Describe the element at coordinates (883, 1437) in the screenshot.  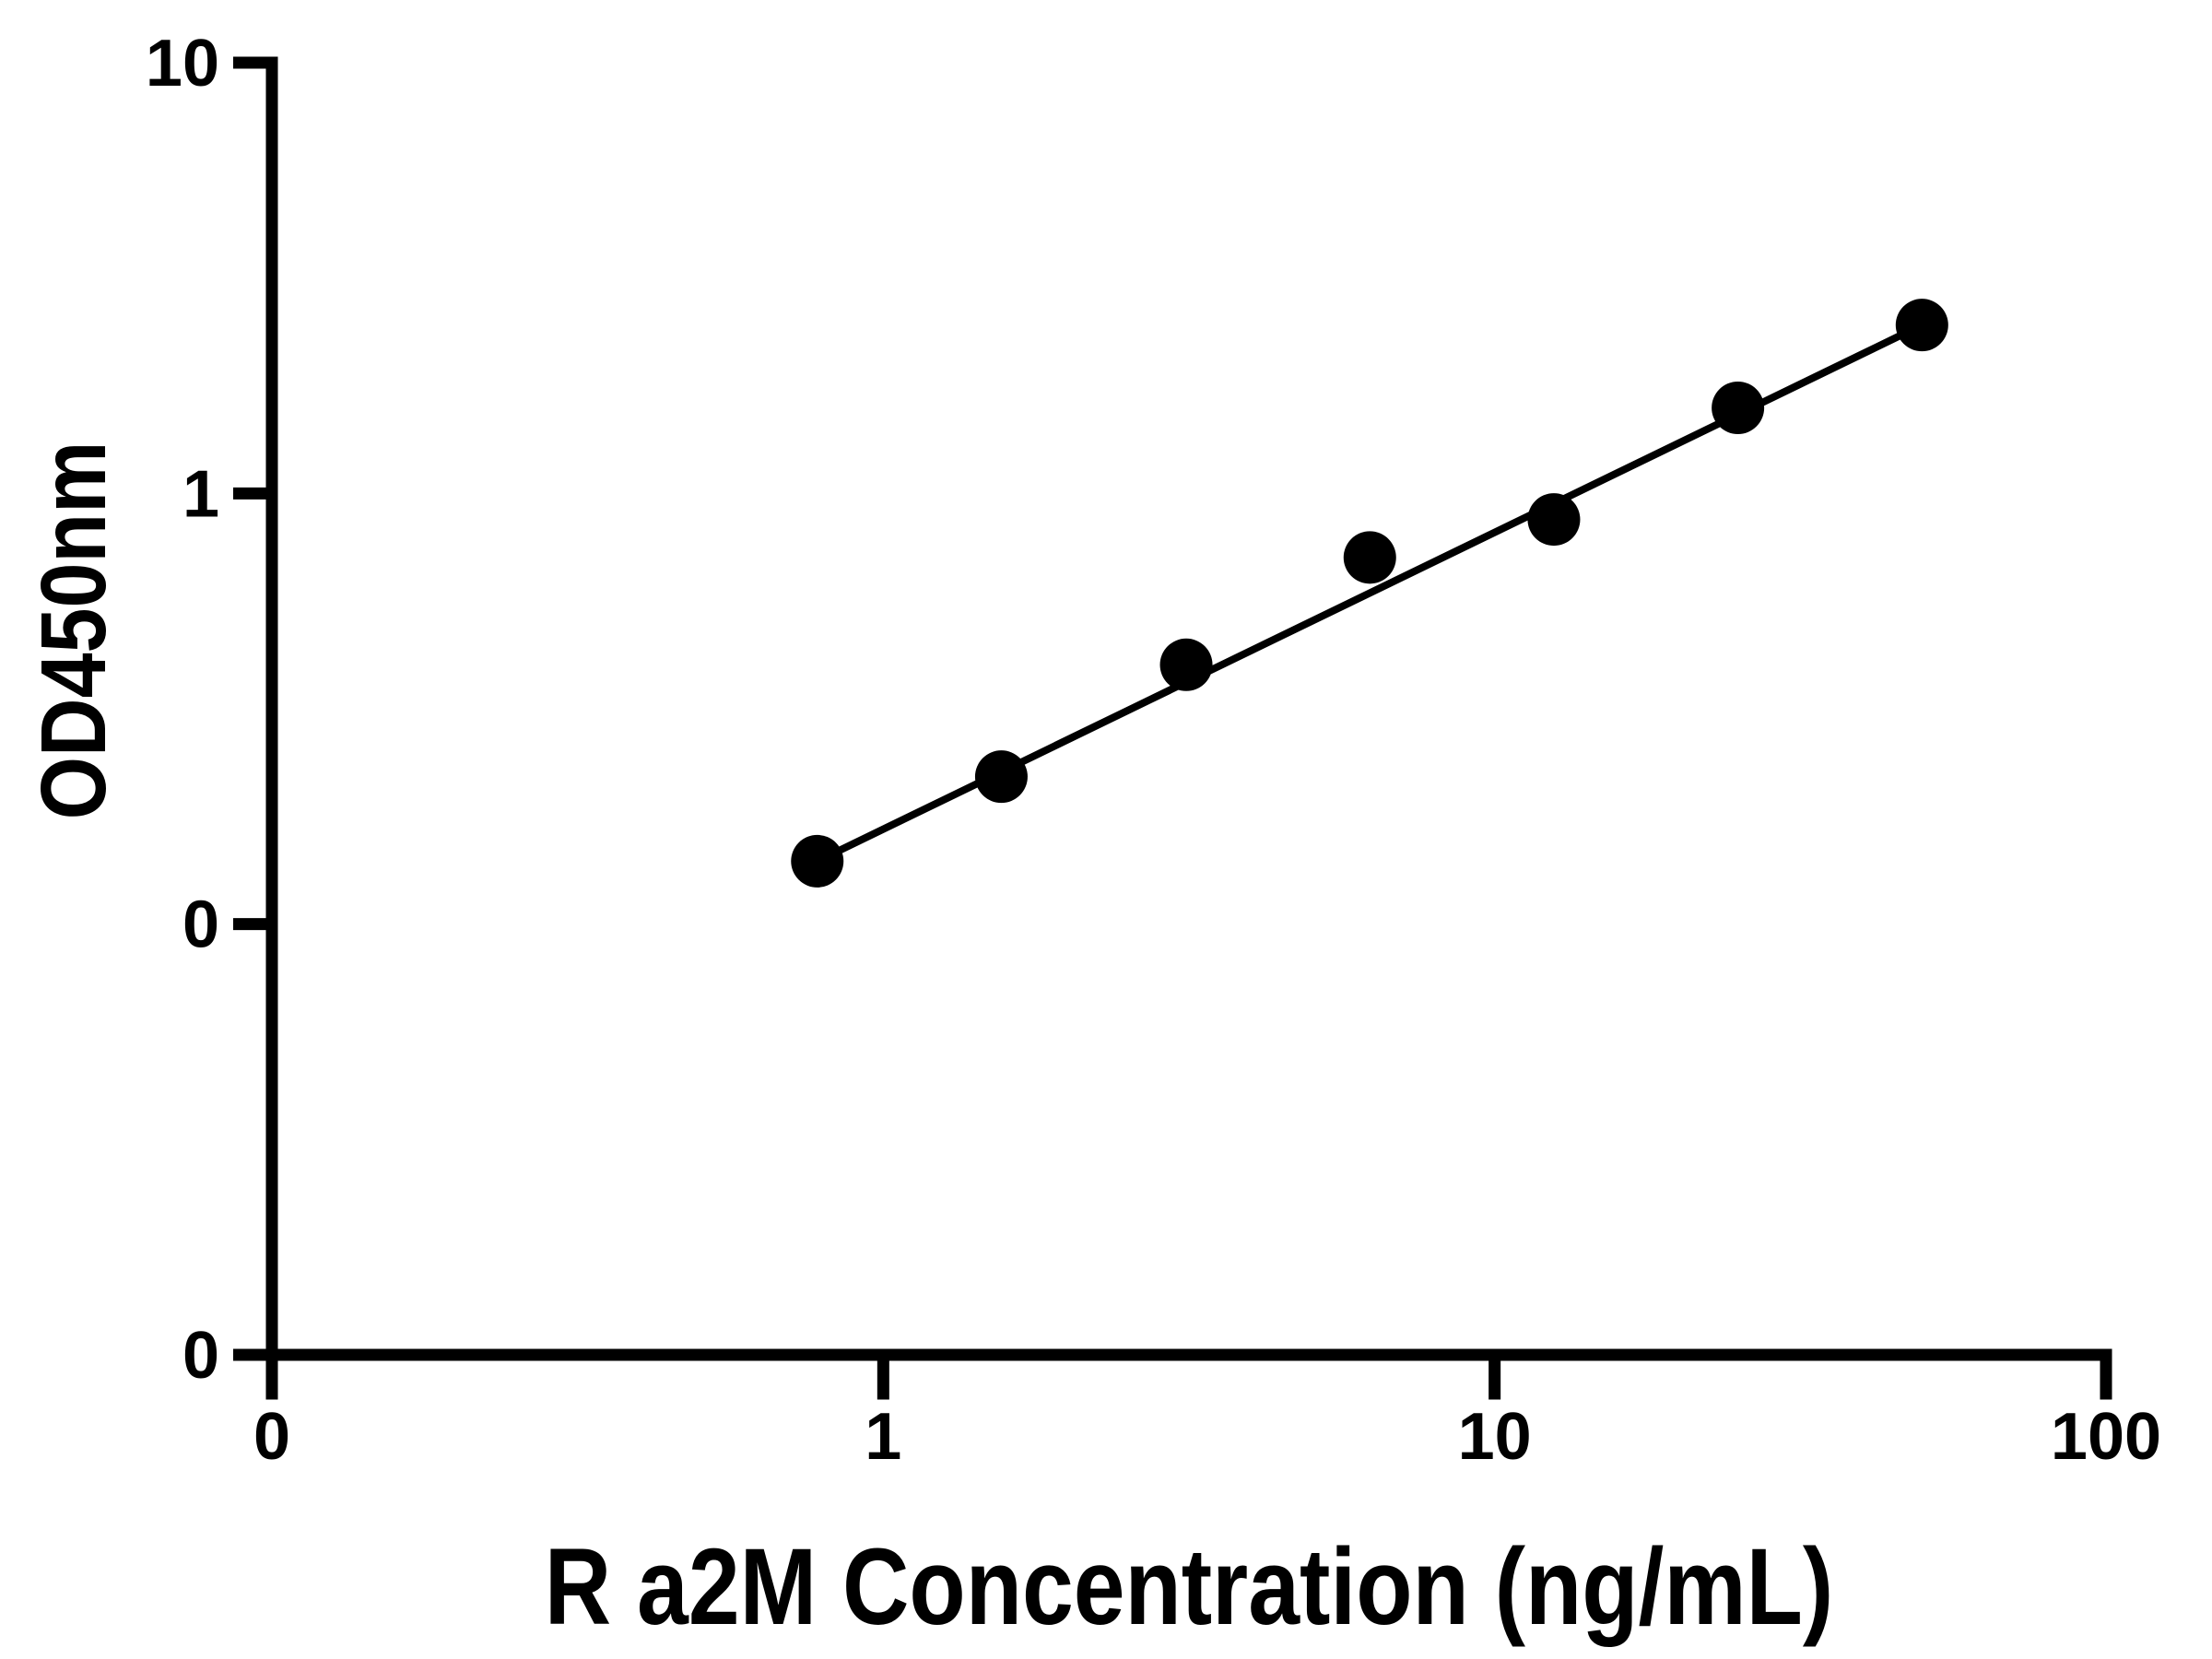
I see `x-tick-label: 1` at that location.